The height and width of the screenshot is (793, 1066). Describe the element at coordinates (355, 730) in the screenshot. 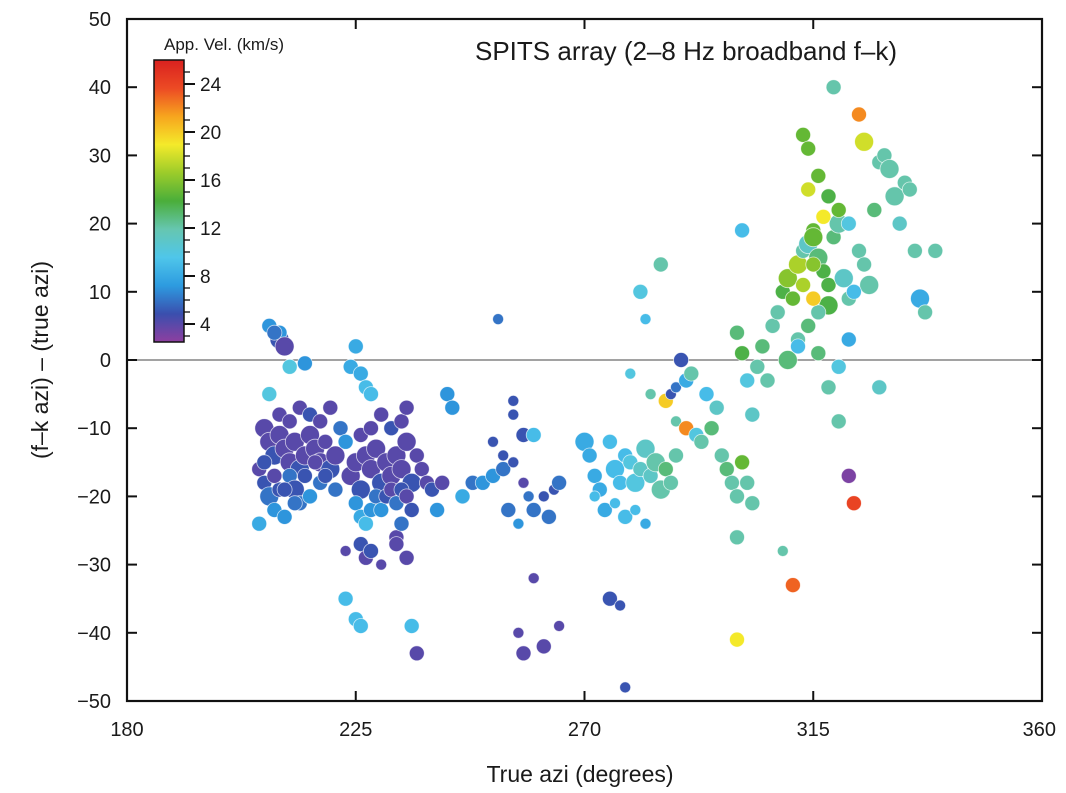

I see `x-tick-label: 225` at that location.